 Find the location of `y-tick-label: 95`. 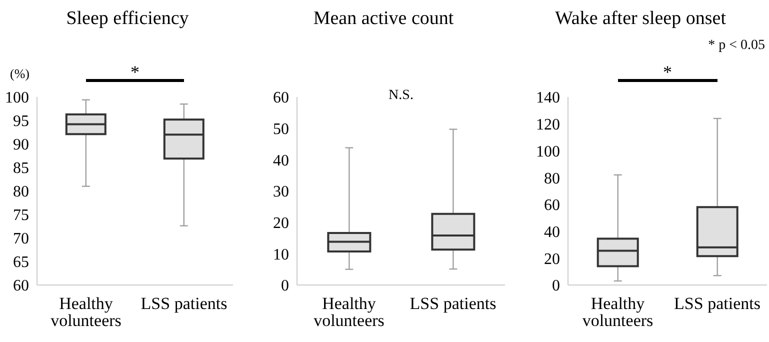

y-tick-label: 95 is located at coordinates (21, 121).